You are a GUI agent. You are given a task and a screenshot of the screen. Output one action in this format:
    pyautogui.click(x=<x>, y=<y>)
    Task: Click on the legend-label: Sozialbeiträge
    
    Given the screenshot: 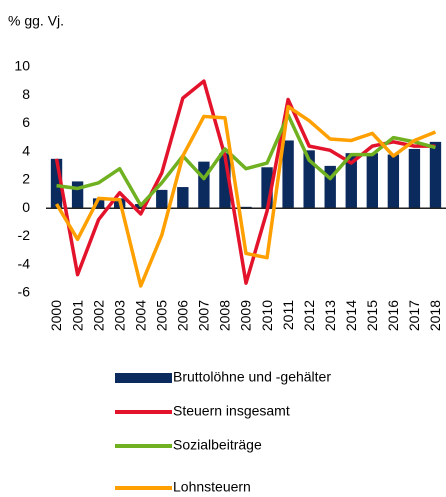 What is the action you would take?
    pyautogui.click(x=217, y=445)
    